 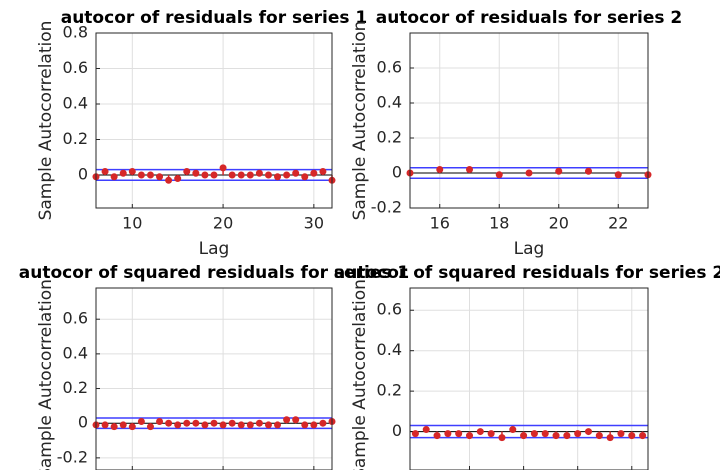 What do you see at coordinates (214, 18) in the screenshot?
I see `chart-title: autocor of residuals for series 1` at bounding box center [214, 18].